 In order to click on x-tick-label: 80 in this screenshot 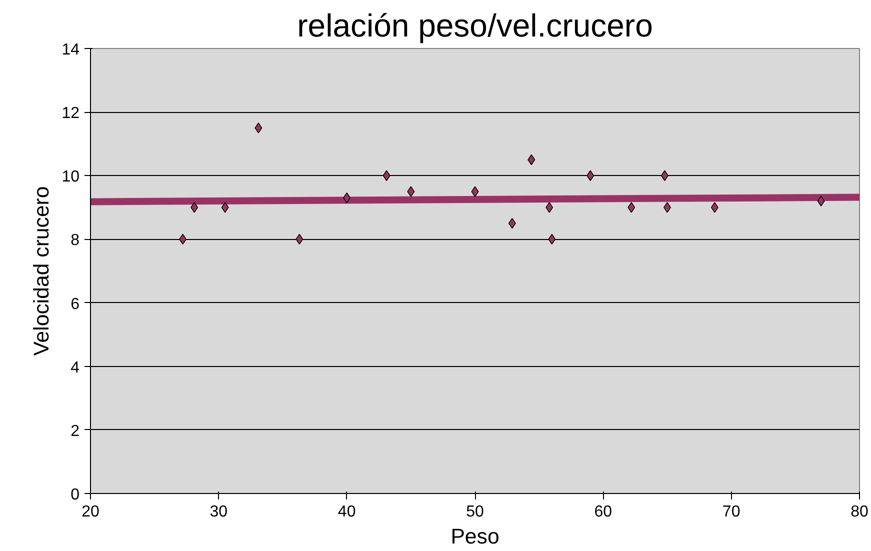, I will do `click(859, 512)`.